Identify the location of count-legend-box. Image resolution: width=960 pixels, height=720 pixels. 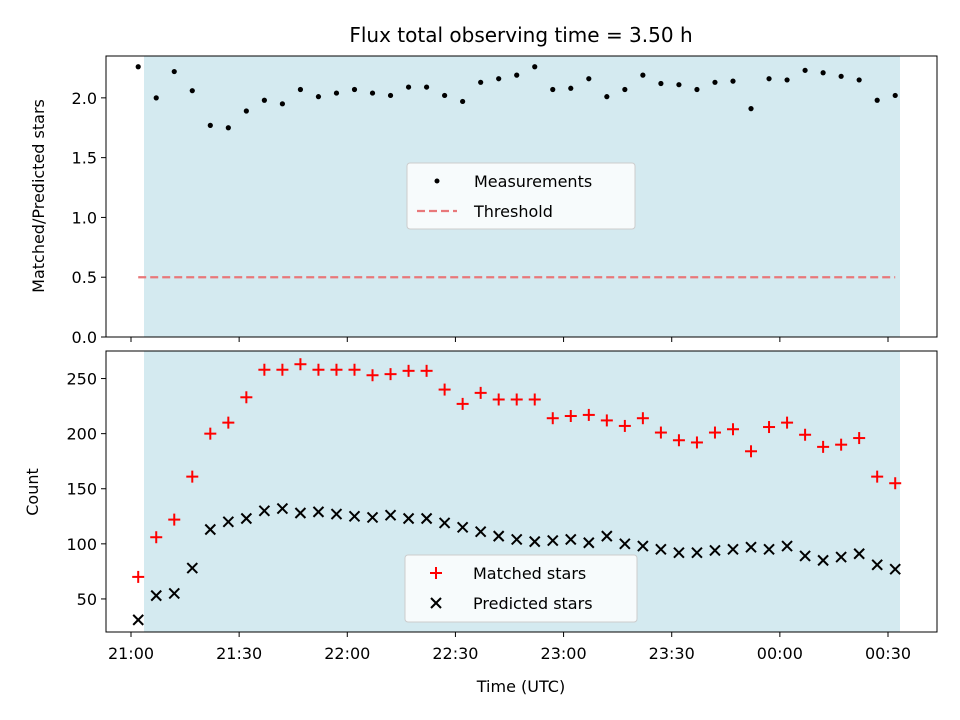
(521, 588).